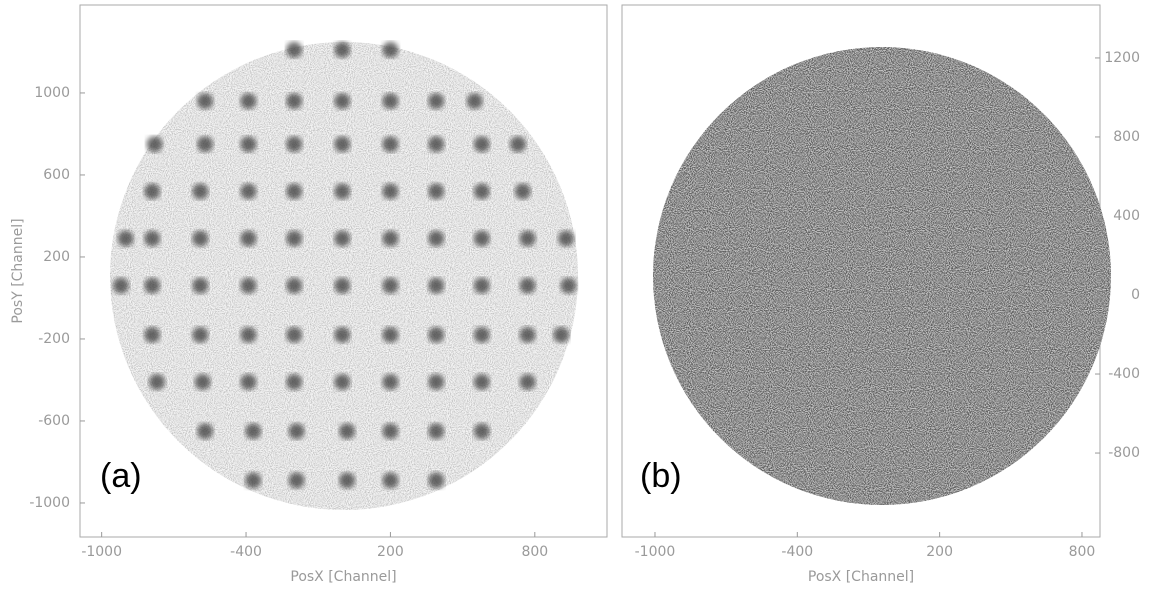 The height and width of the screenshot is (591, 1153). What do you see at coordinates (56, 175) in the screenshot?
I see `y-tick-label: 600` at bounding box center [56, 175].